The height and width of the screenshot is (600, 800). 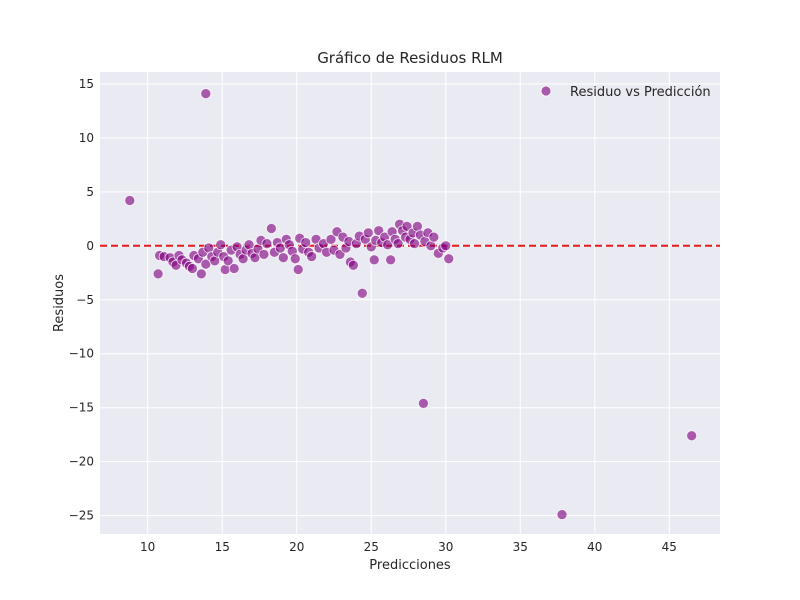 I want to click on legend: Residuo vs Predicción, so click(x=625, y=92).